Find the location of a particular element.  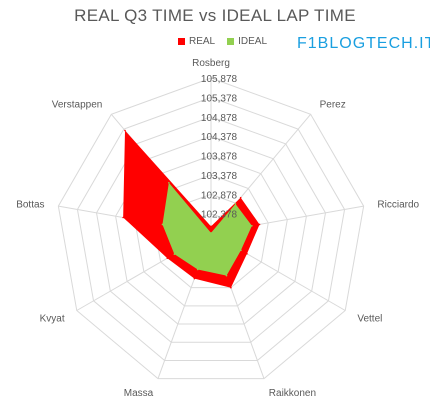

r-tick-label: 102,378 is located at coordinates (219, 215).